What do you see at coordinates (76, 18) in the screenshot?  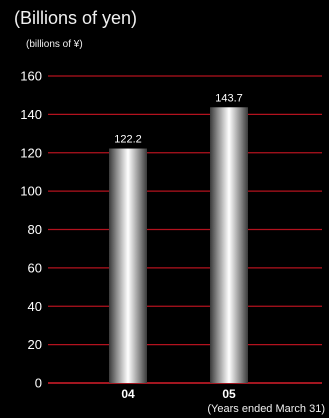 I see `chart-title: (Billions of yen)` at bounding box center [76, 18].